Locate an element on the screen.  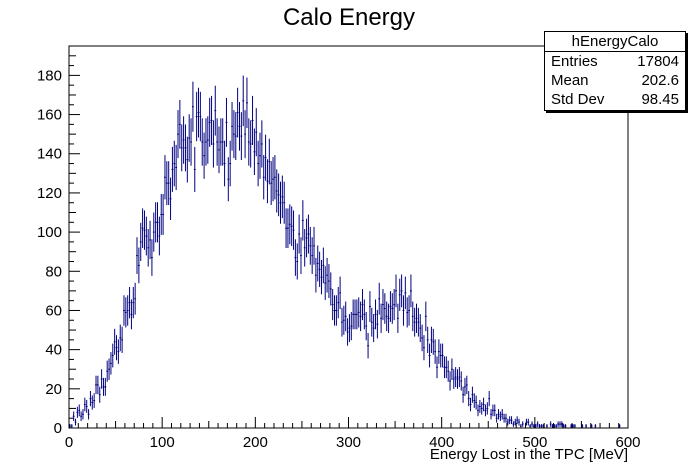
y-tick-label: 160 is located at coordinates (49, 115).